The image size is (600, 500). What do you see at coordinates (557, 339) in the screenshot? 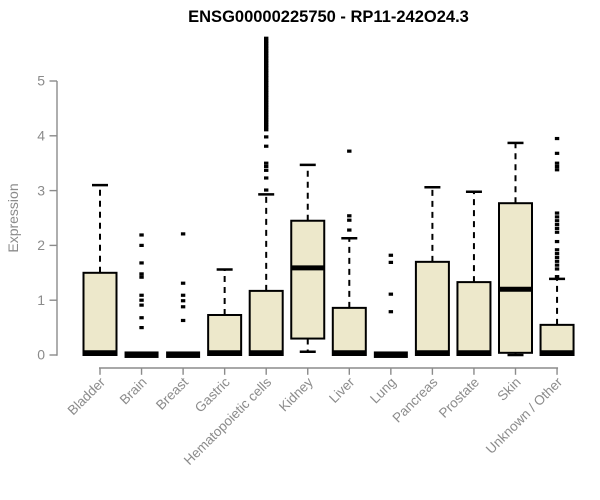
I see `box-unknown-other` at bounding box center [557, 339].